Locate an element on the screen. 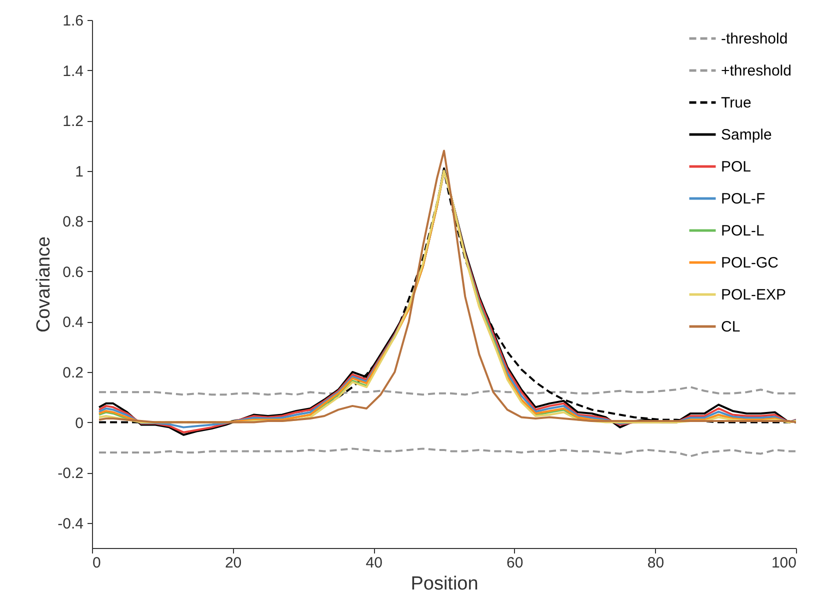 The height and width of the screenshot is (616, 816). x-tick-label: 100 is located at coordinates (783, 563).